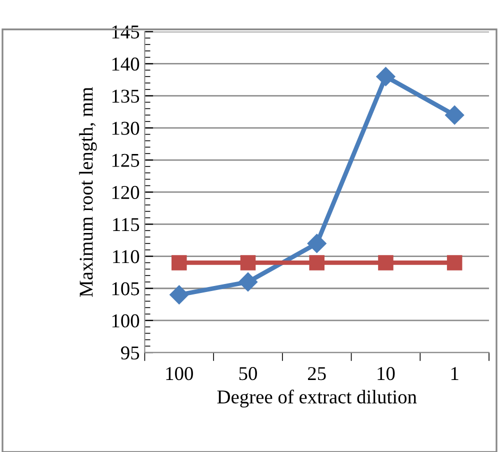 This screenshot has height=452, width=499. I want to click on y-tick-label: 135, so click(126, 96).